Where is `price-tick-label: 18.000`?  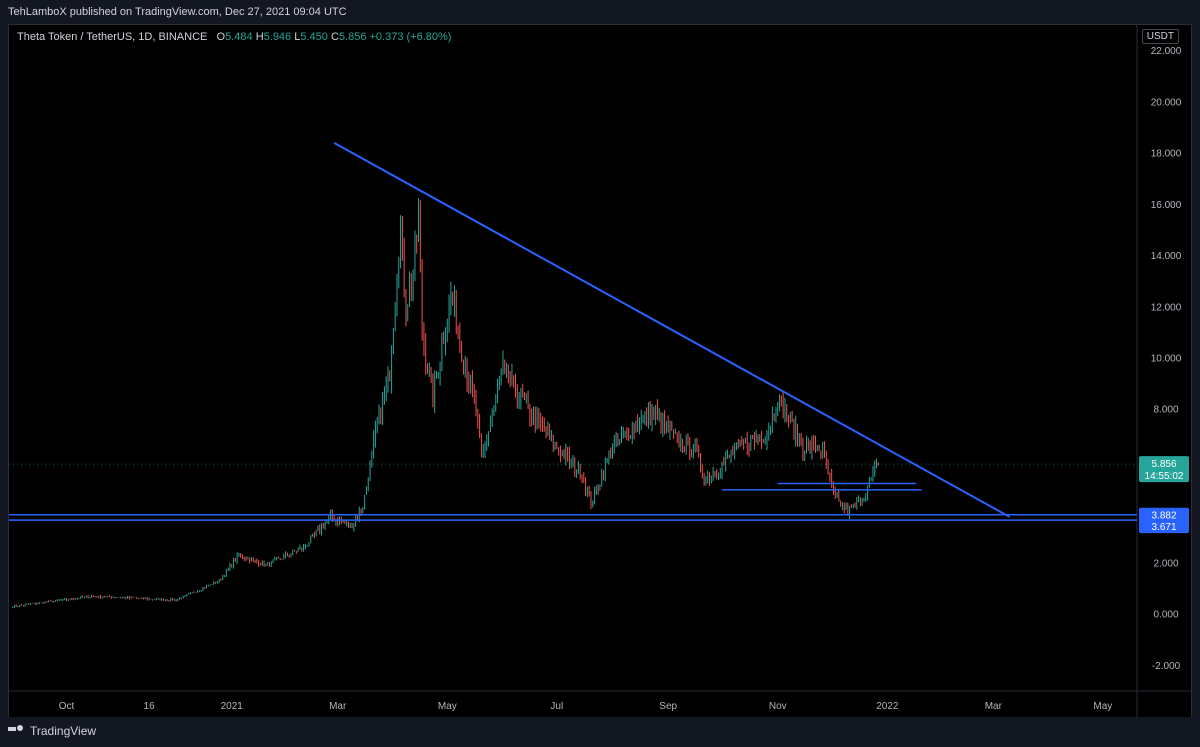 price-tick-label: 18.000 is located at coordinates (1166, 154).